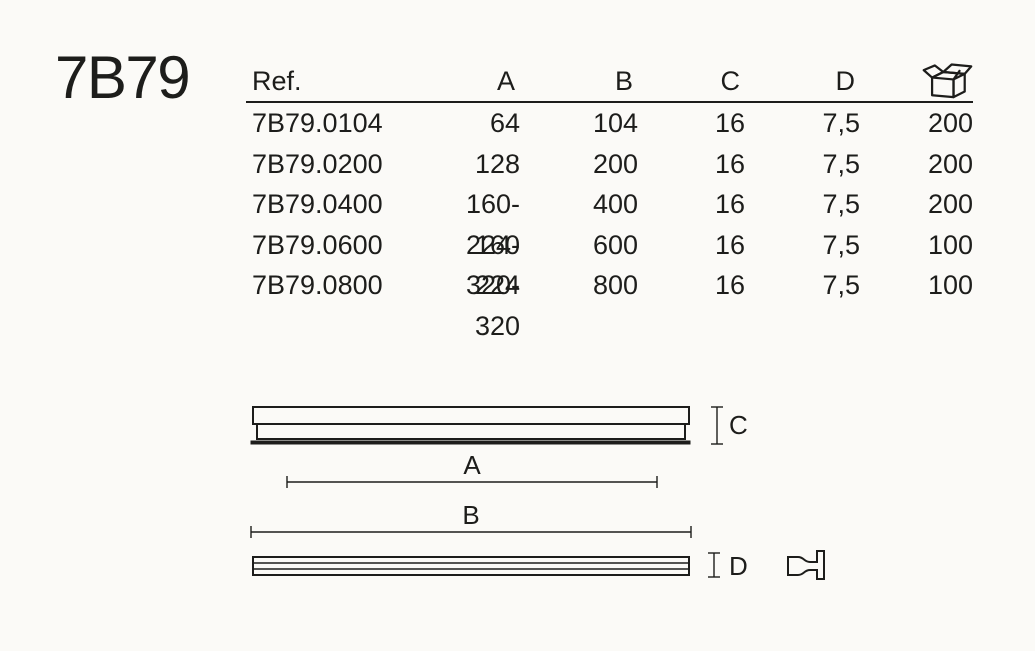 The image size is (1035, 651). Describe the element at coordinates (609, 222) in the screenshot. I see `table-row: 7B79.0400 160-160 400 16 7,5 200` at that location.